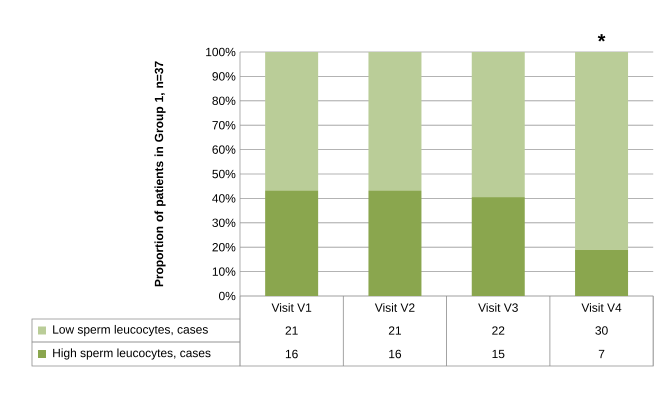 The image size is (665, 403). I want to click on x-tick-label: Visit V3, so click(498, 307).